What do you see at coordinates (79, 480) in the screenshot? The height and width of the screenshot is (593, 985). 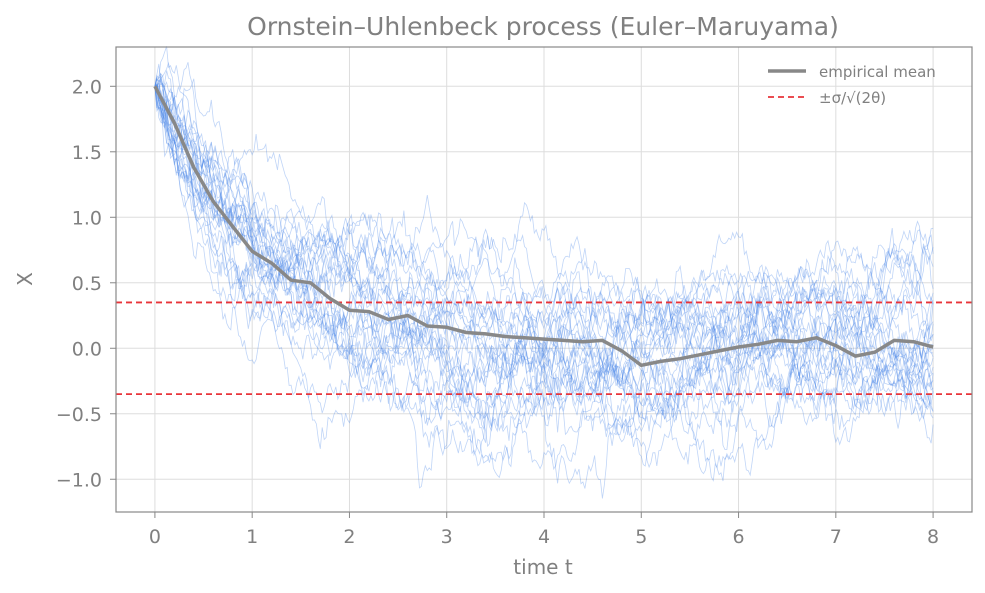 I see `y-tick-label: −1.0` at bounding box center [79, 480].